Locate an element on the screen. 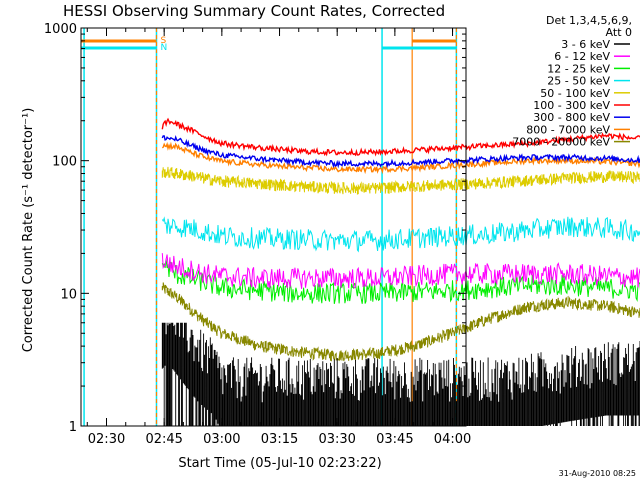  x-axis-label: Start Time (05-Jul-10 02:23:22) is located at coordinates (279, 463).